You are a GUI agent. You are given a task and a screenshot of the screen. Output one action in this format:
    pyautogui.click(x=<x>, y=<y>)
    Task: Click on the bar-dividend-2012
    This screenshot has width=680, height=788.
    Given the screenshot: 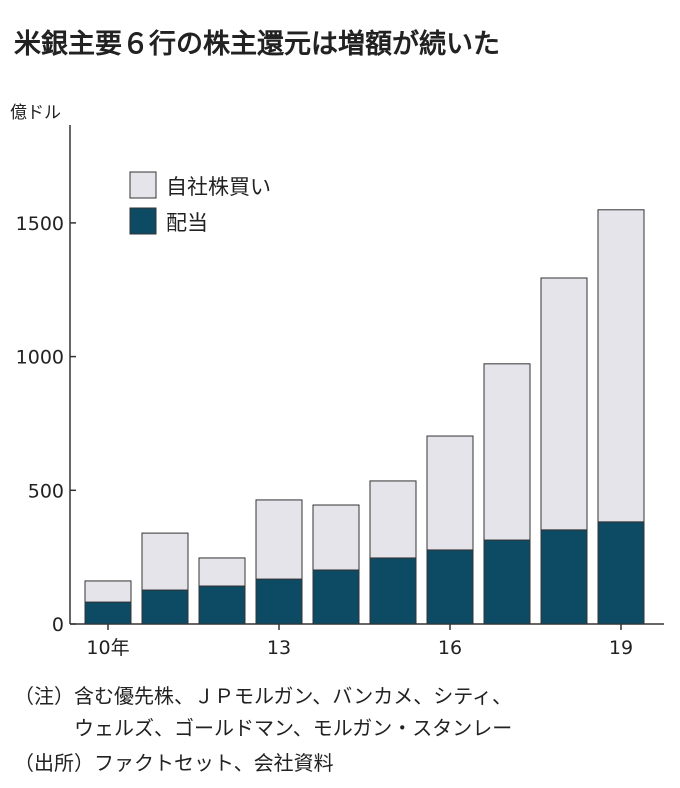 What is the action you would take?
    pyautogui.click(x=222, y=605)
    